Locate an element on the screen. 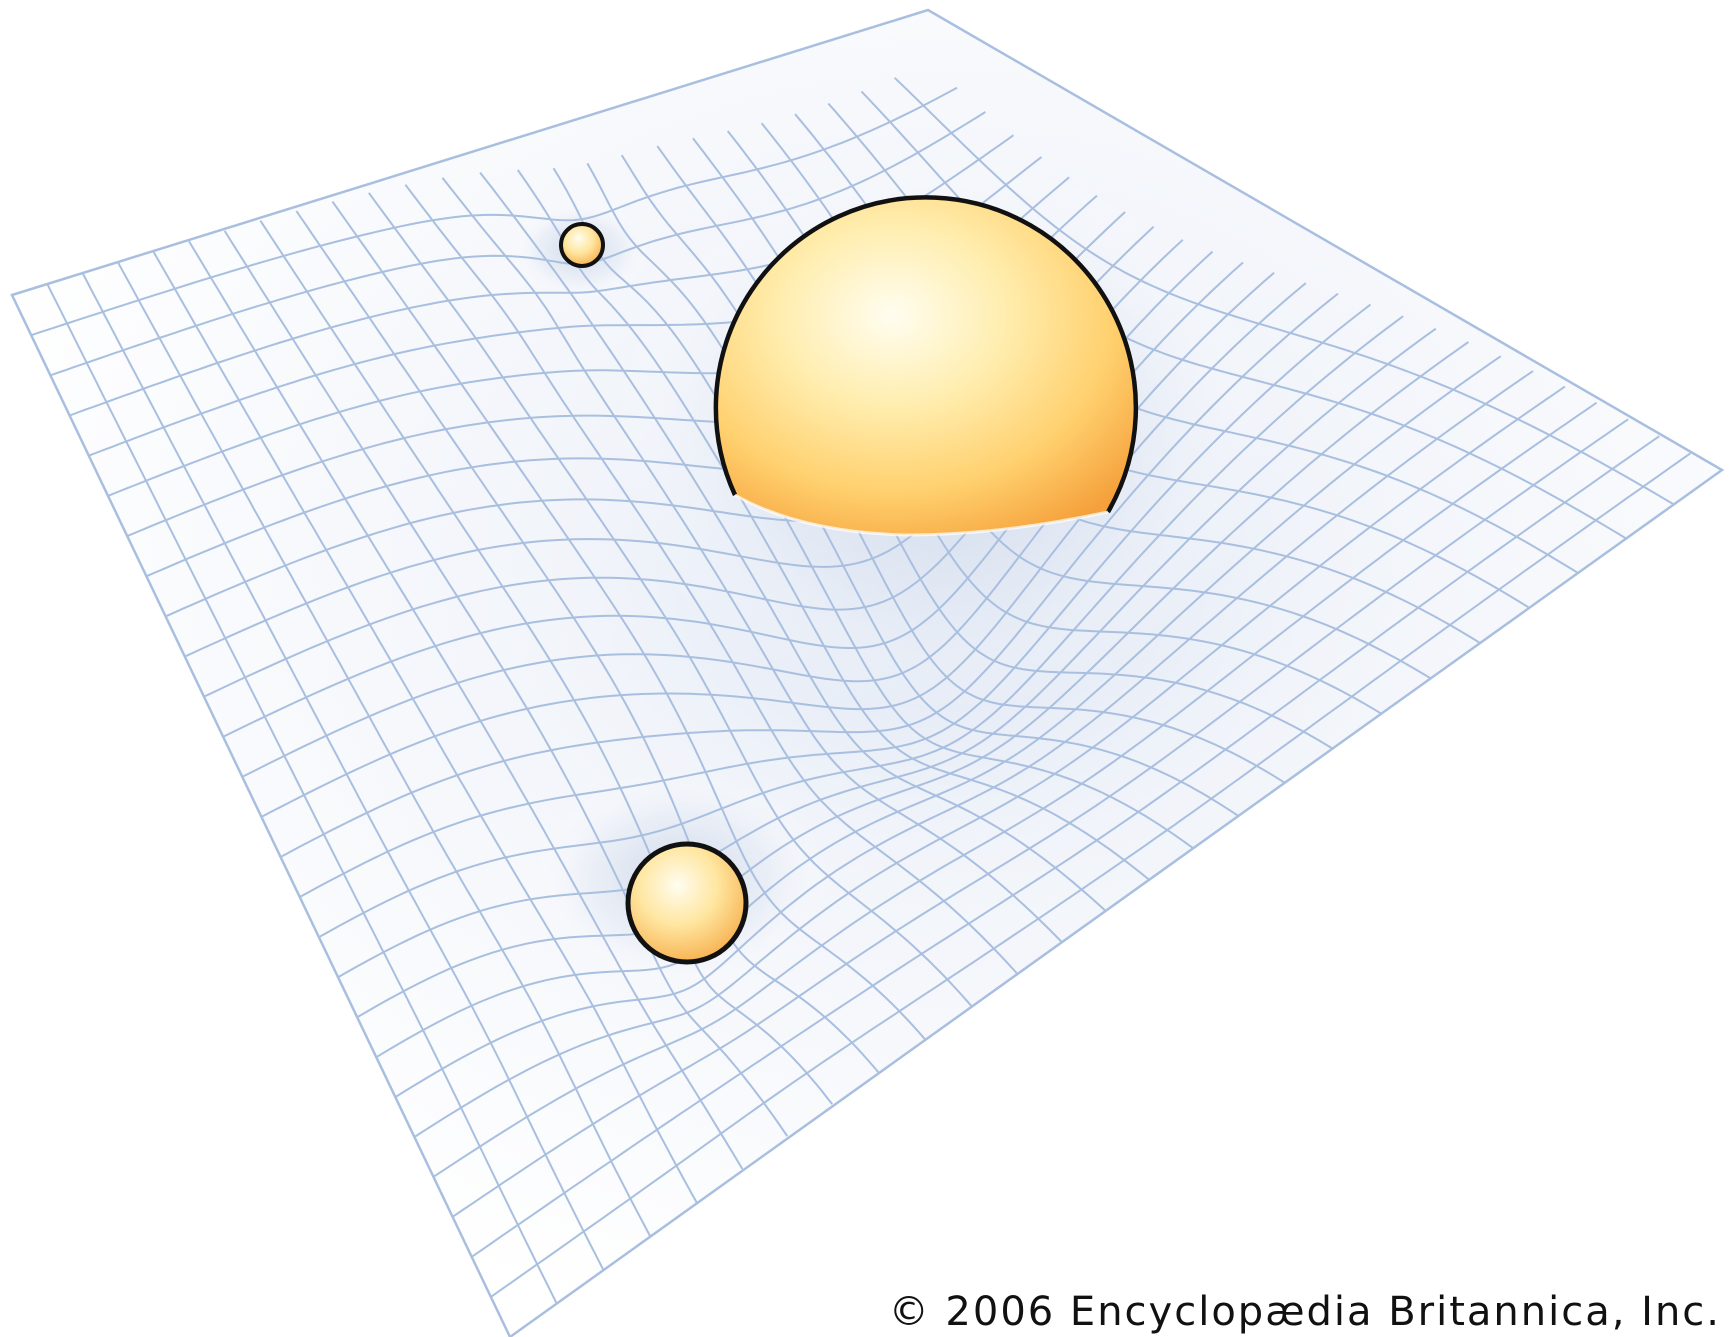 The height and width of the screenshot is (1337, 1735). grid-line is located at coordinates (1284, 291).